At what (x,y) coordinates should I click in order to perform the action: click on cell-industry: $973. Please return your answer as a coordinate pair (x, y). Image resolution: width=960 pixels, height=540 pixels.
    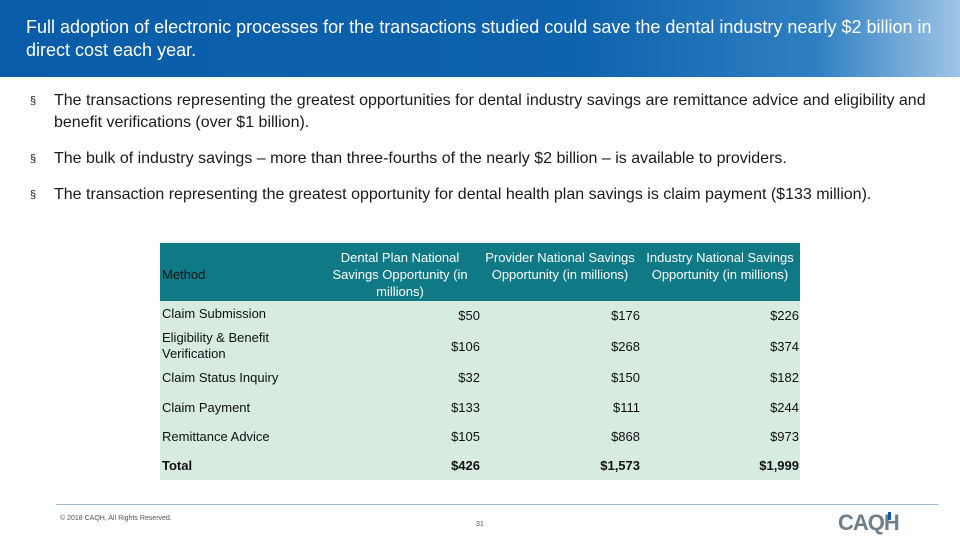
    Looking at the image, I should click on (784, 436).